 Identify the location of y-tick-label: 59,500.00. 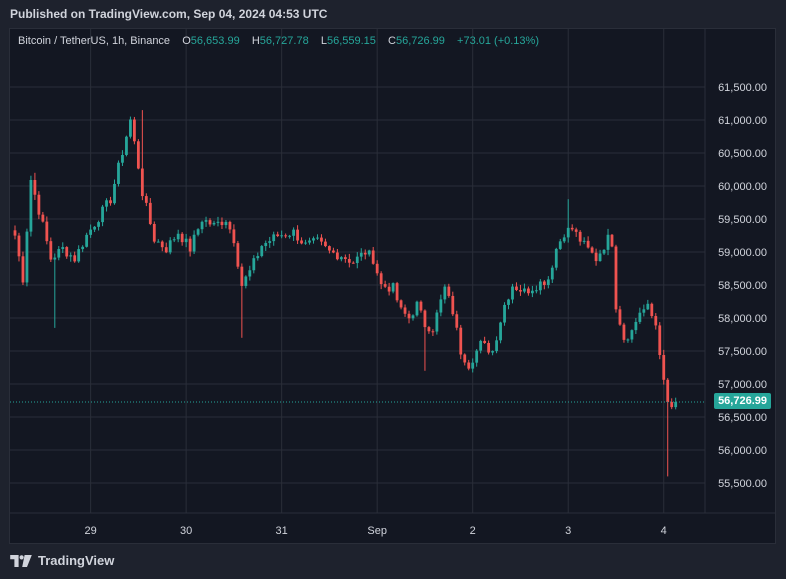
(742, 220).